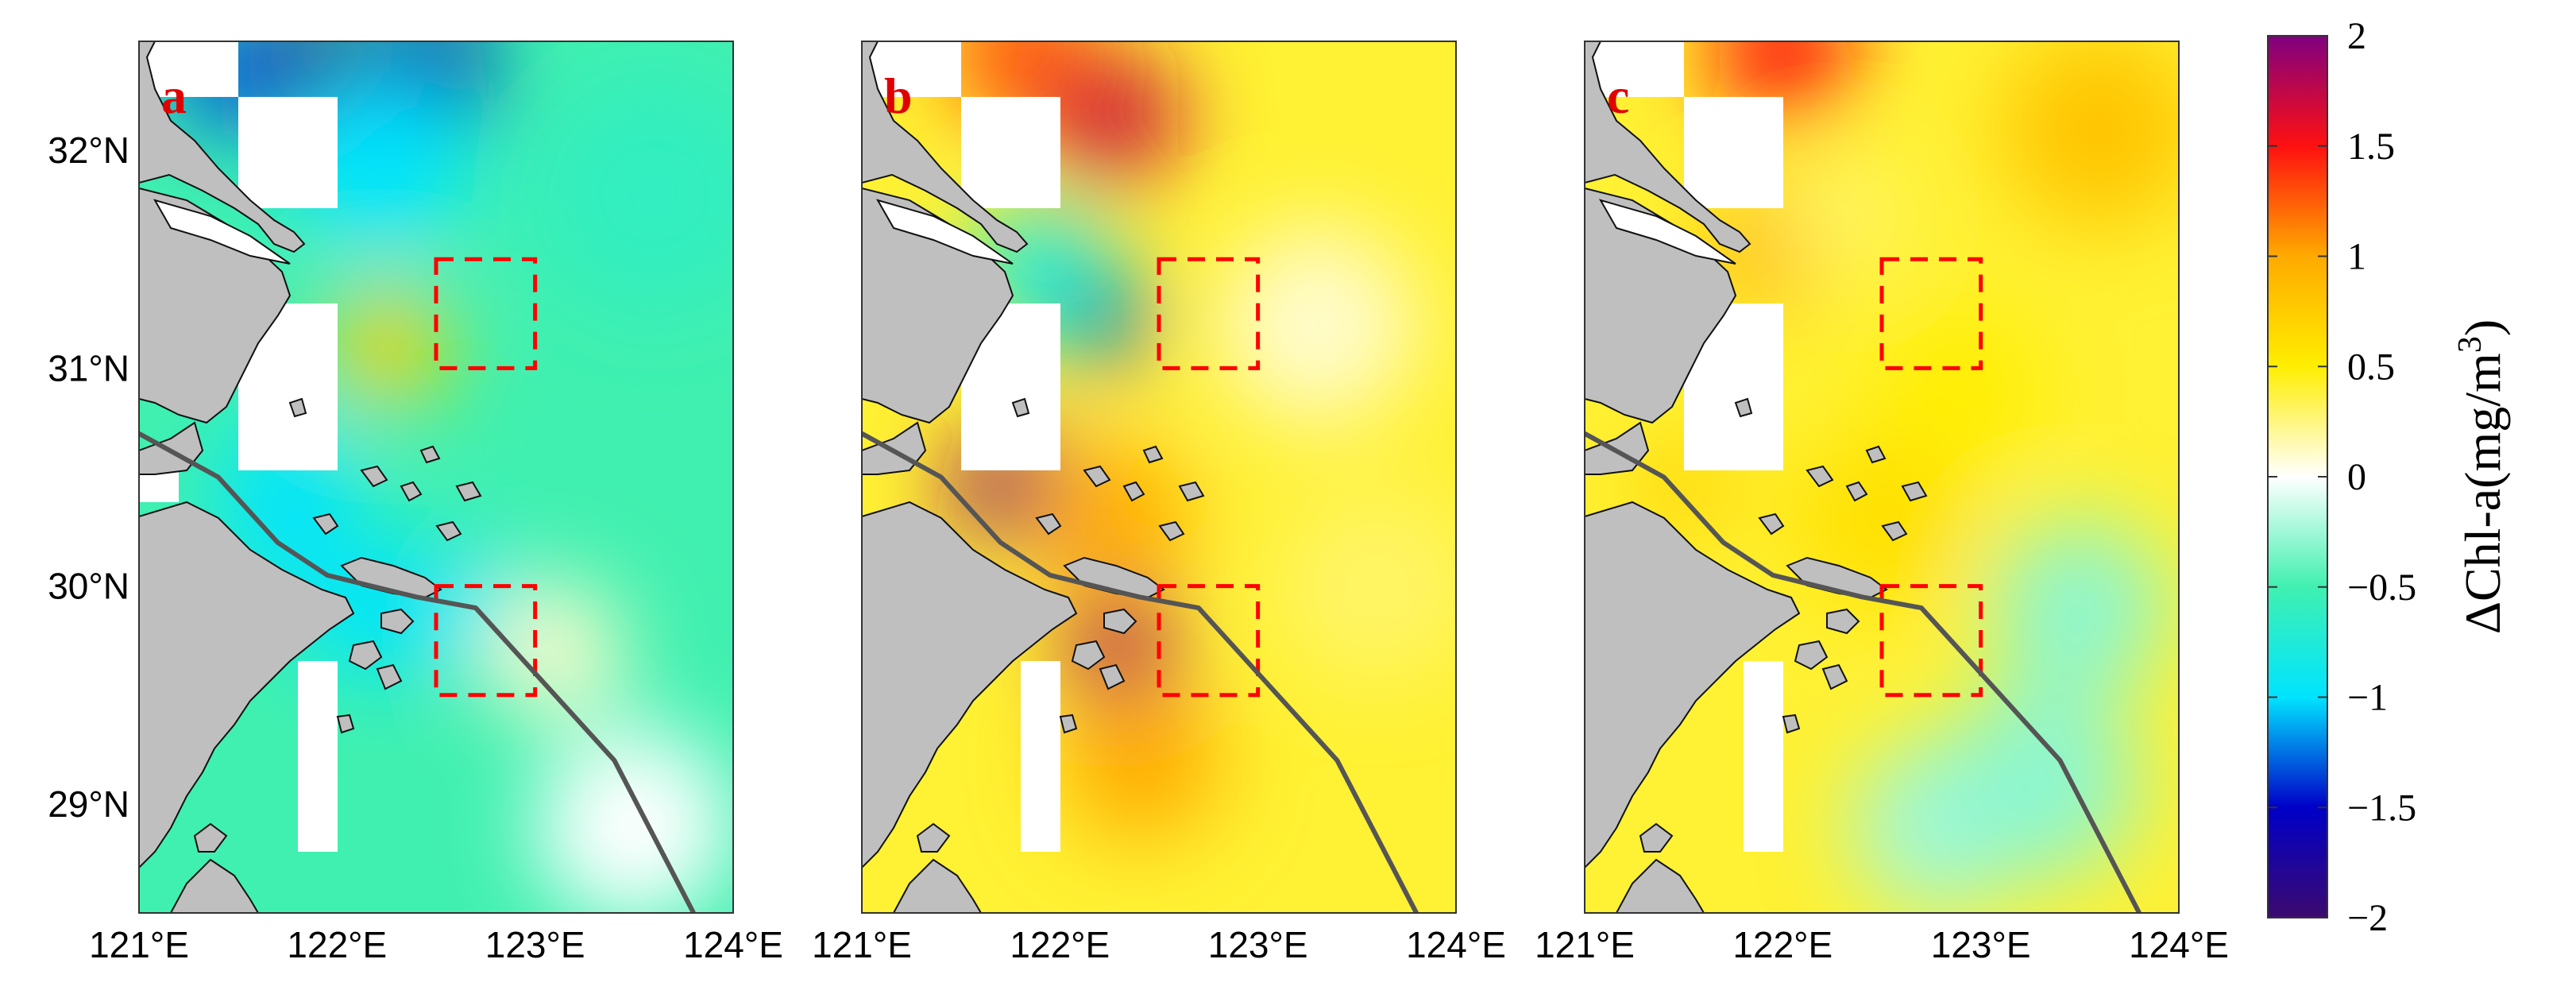  What do you see at coordinates (88, 368) in the screenshot?
I see `y-tick-label: 31°N` at bounding box center [88, 368].